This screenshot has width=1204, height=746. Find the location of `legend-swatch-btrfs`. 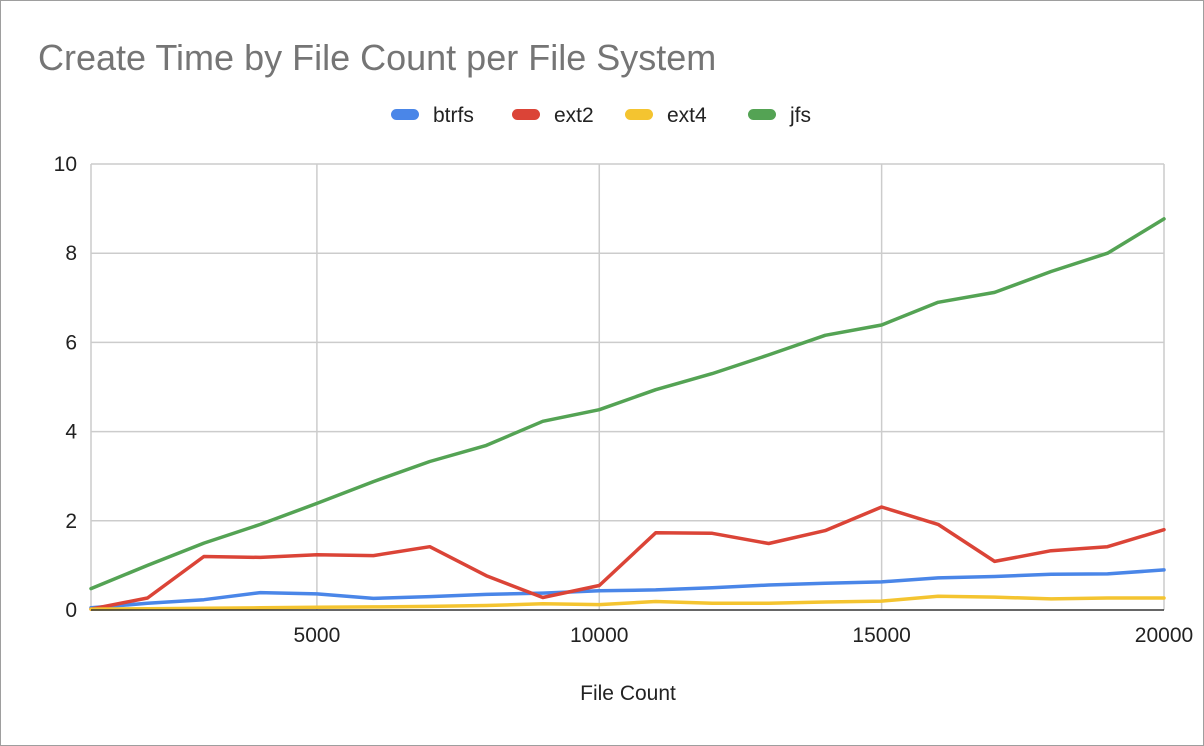

legend-swatch-btrfs is located at coordinates (405, 114).